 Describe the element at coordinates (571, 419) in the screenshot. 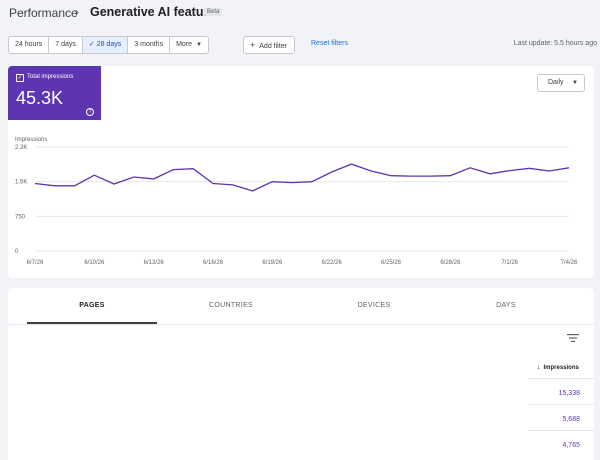

I see `table-cell-impressions: 5,688` at that location.